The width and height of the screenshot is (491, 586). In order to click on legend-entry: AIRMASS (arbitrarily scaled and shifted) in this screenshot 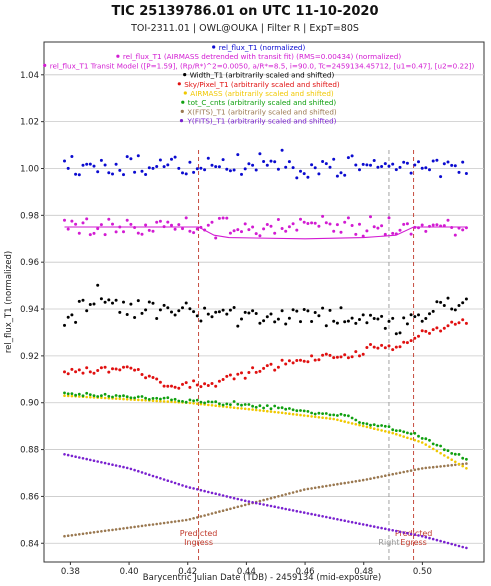, I will do `click(258, 93)`.